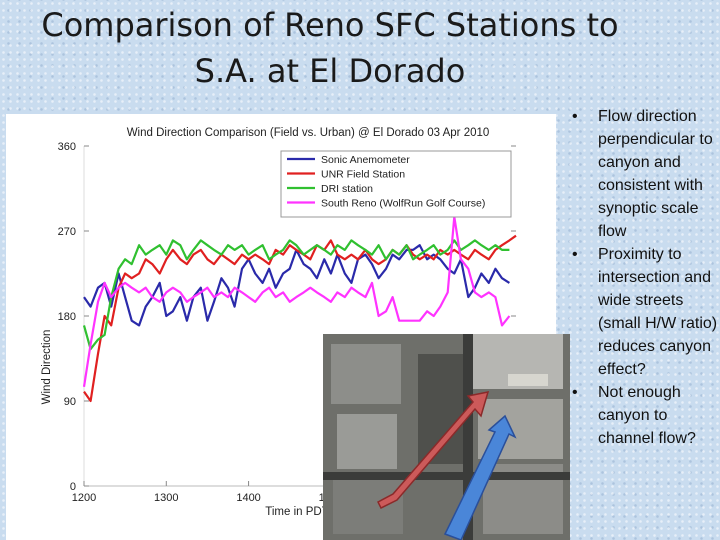  What do you see at coordinates (73, 487) in the screenshot?
I see `y-tick-label: 0` at bounding box center [73, 487].